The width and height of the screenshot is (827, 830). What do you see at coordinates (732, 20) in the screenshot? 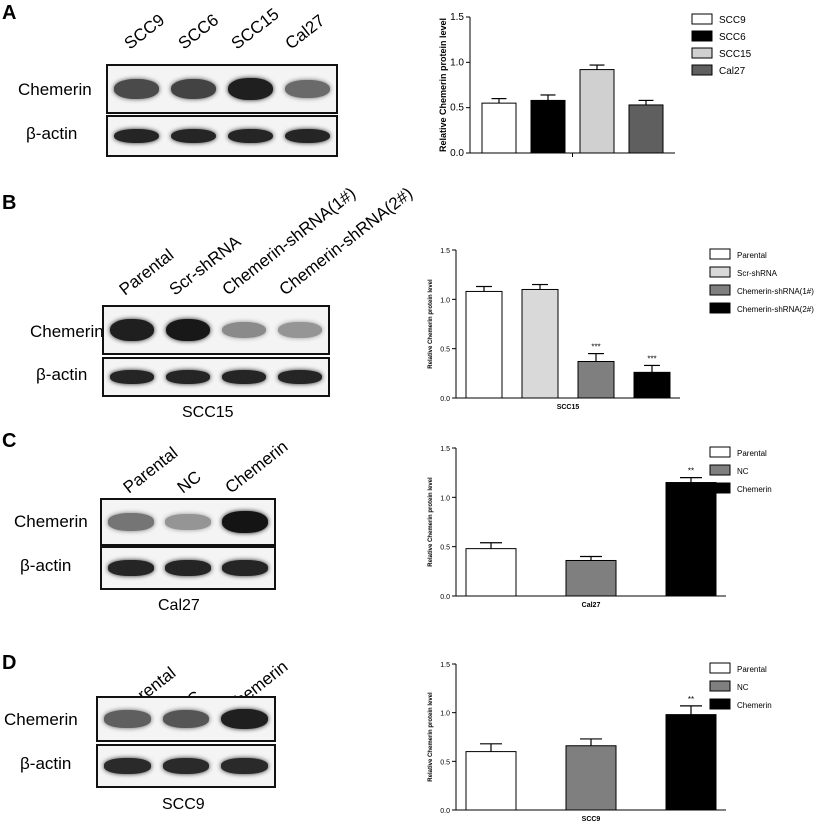
I see `legend-label: SCC9` at bounding box center [732, 20].